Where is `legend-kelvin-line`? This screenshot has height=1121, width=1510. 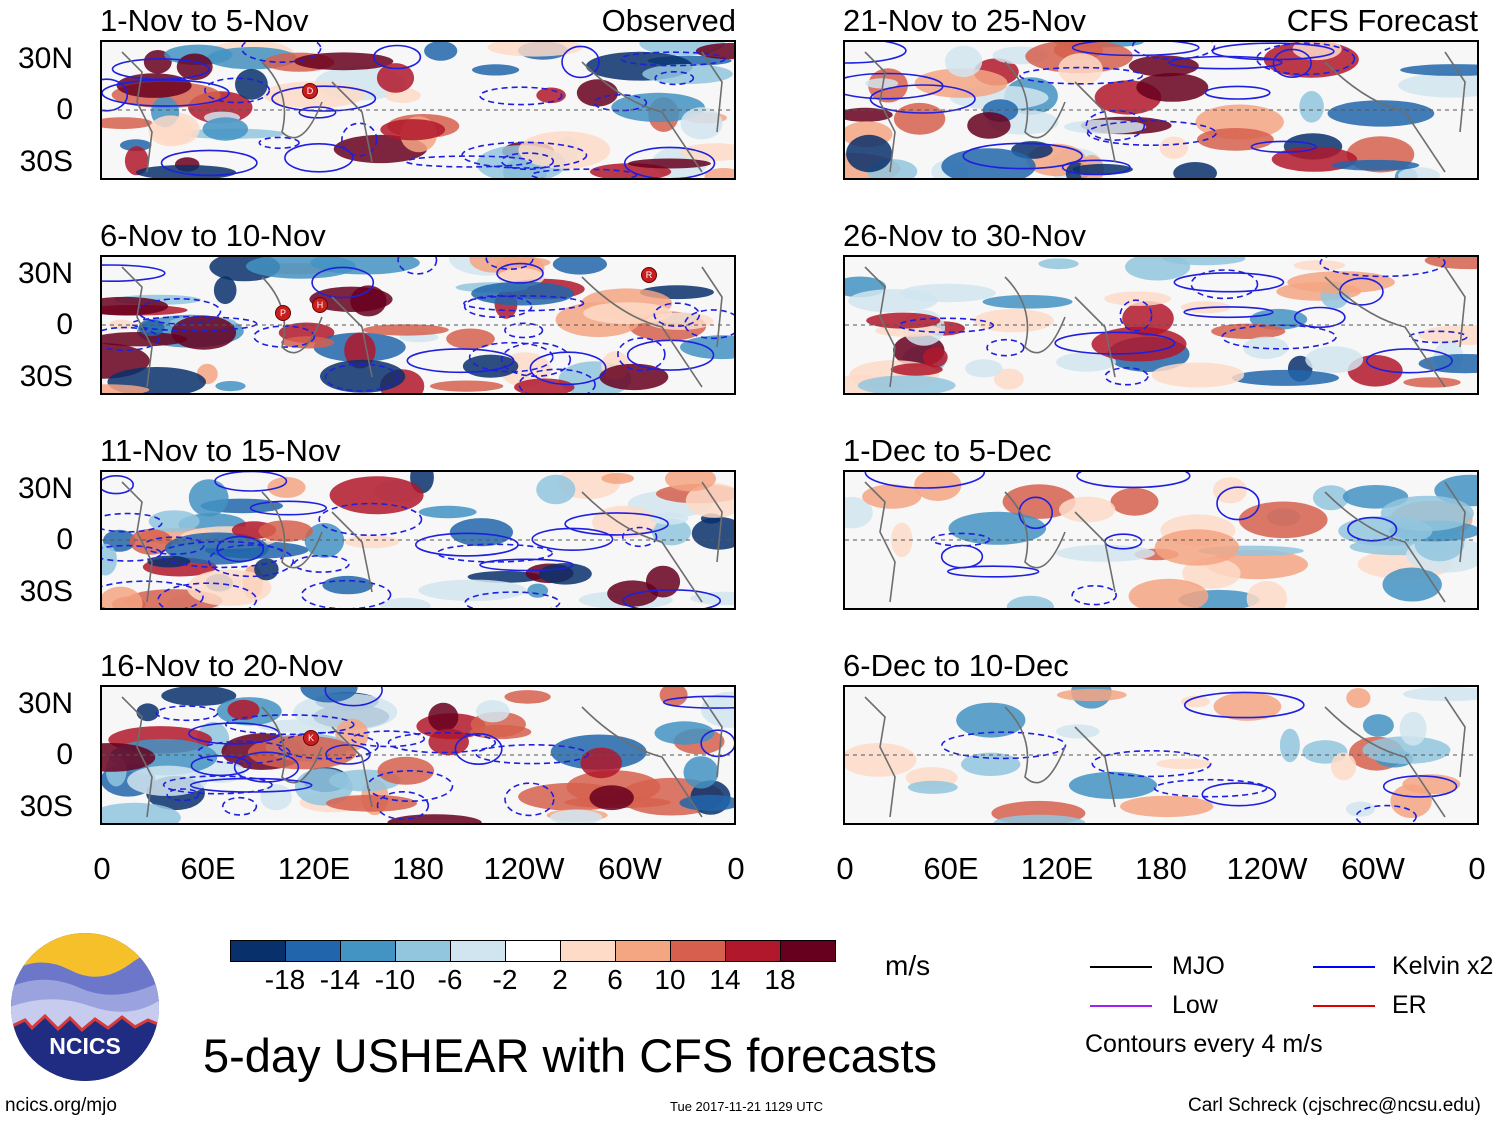 legend-kelvin-line is located at coordinates (1344, 967).